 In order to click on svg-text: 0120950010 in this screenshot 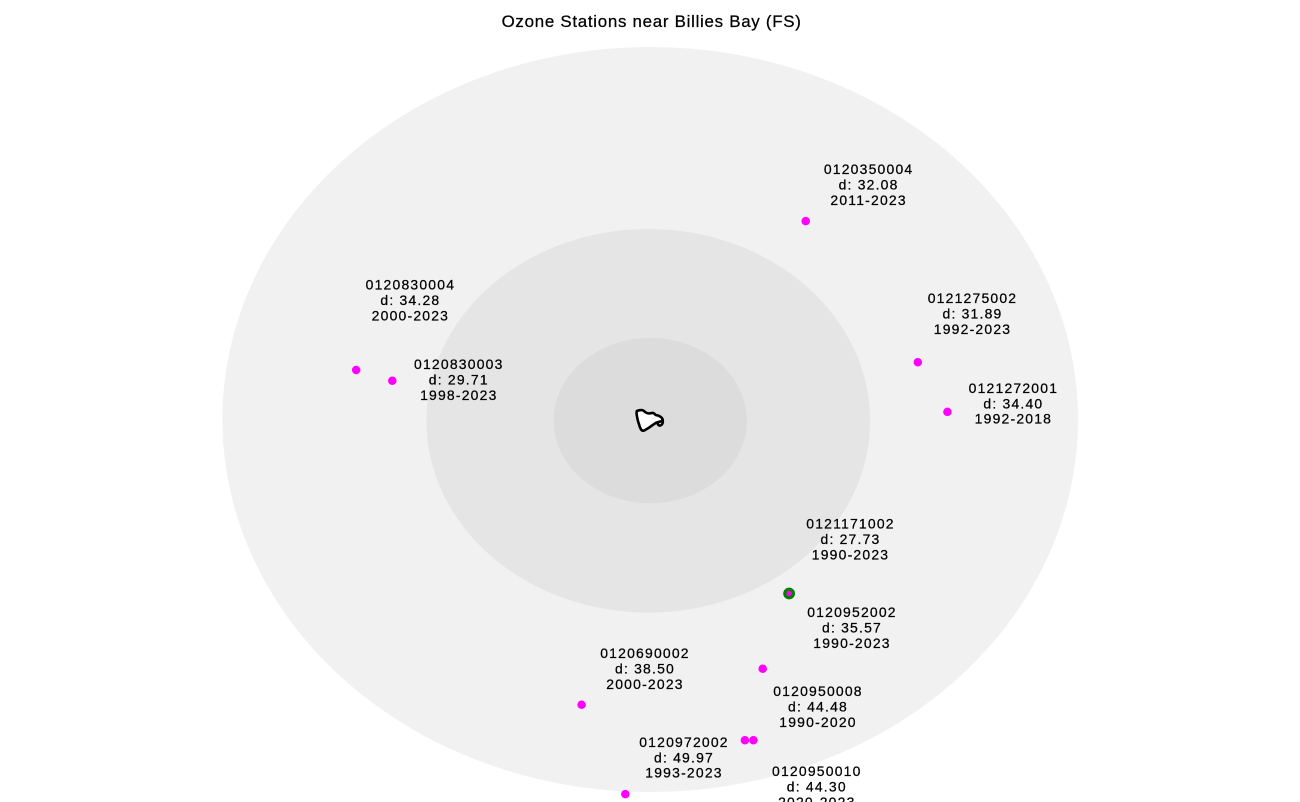, I will do `click(817, 771)`.